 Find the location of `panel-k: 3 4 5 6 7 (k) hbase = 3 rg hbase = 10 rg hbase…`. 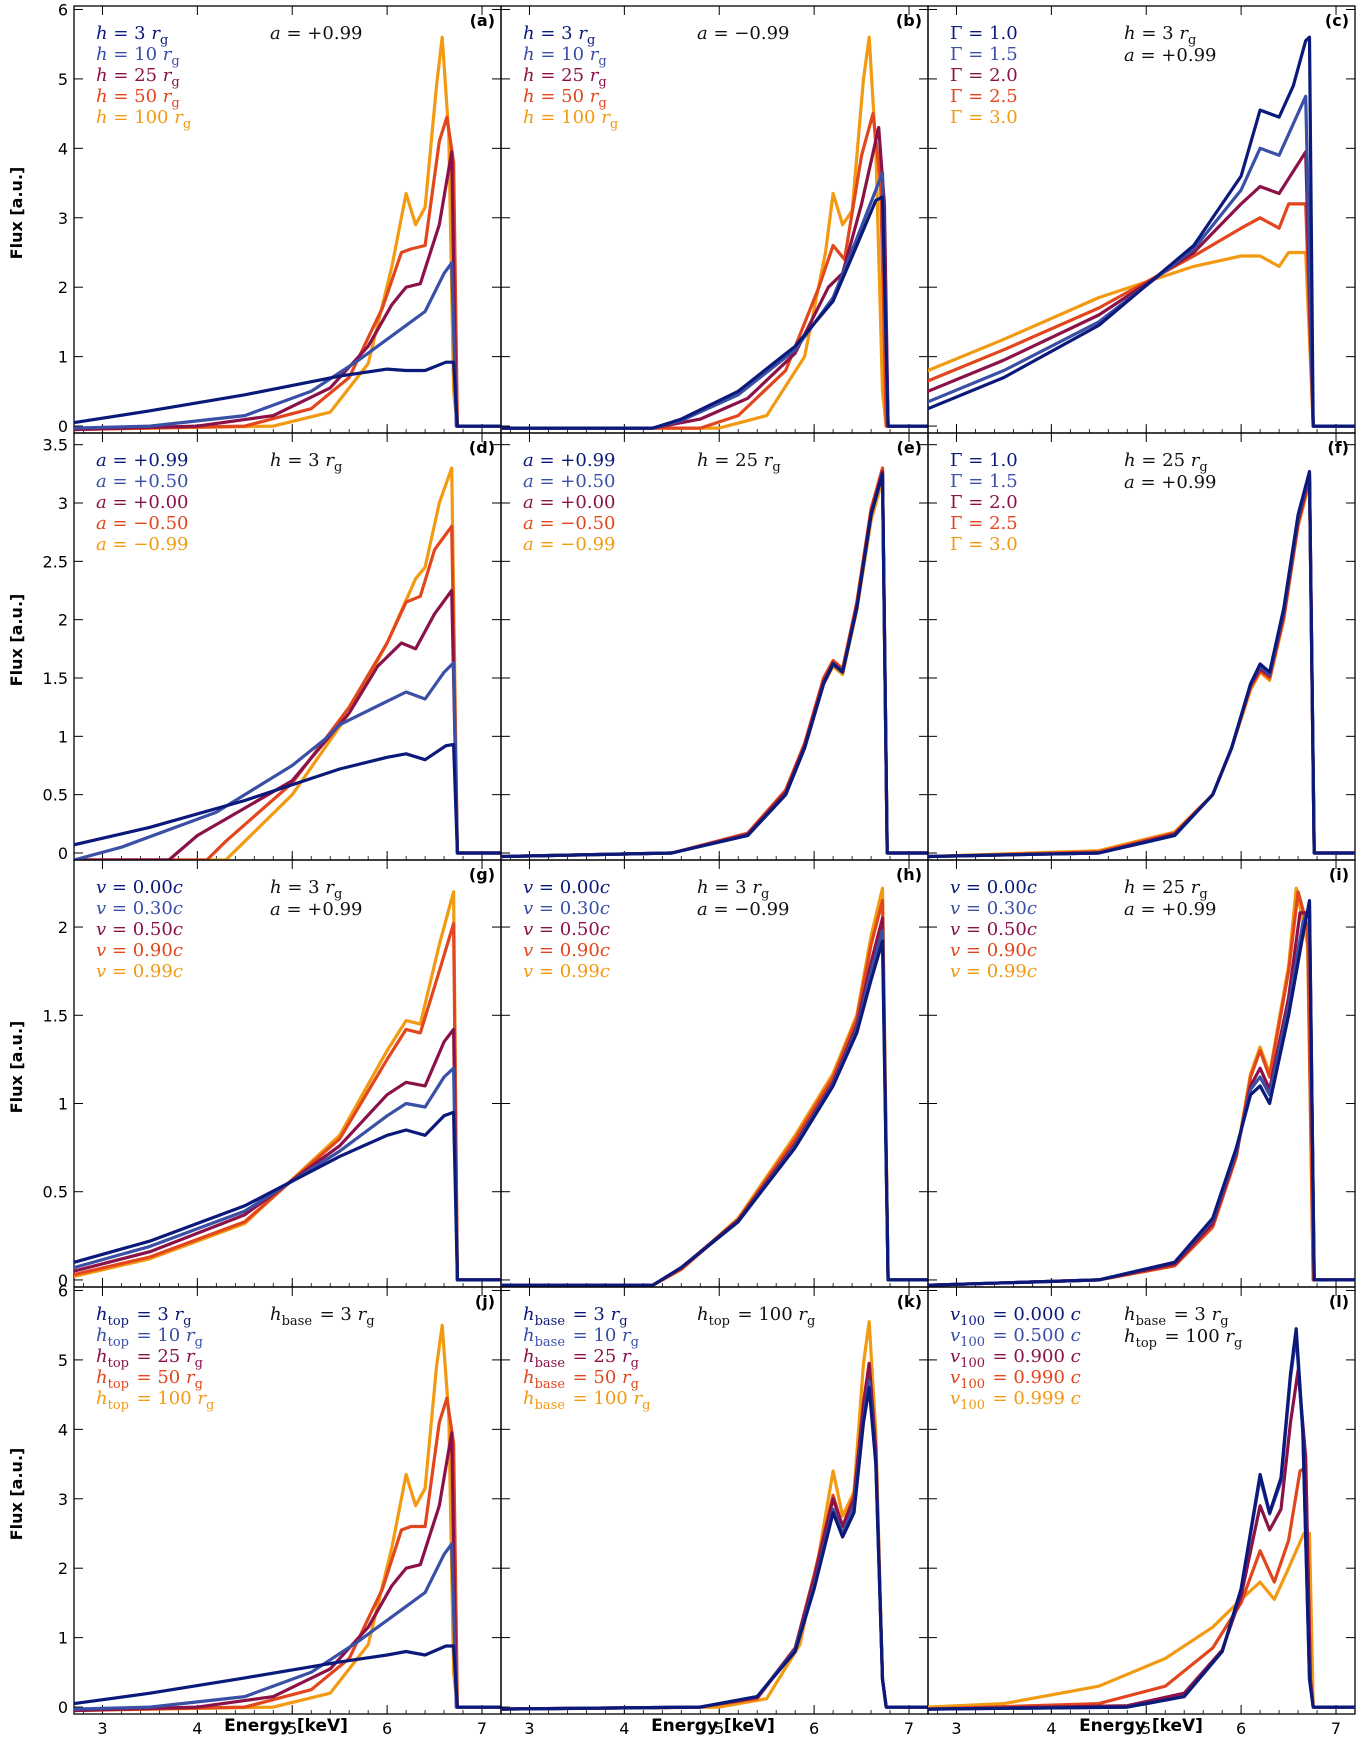

panel-k: 3 4 5 6 7 (k) hbase = 3 rg hbase = 10 rg hbase… is located at coordinates (714, 1512).